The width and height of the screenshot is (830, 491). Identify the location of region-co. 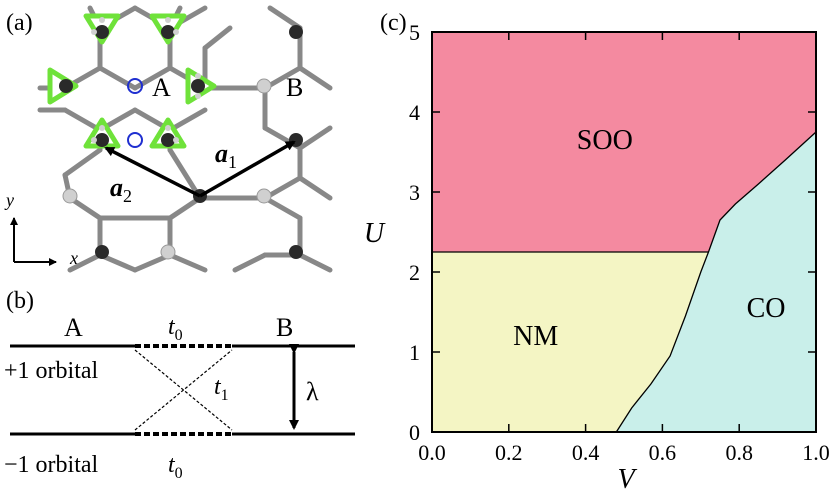
(716, 282).